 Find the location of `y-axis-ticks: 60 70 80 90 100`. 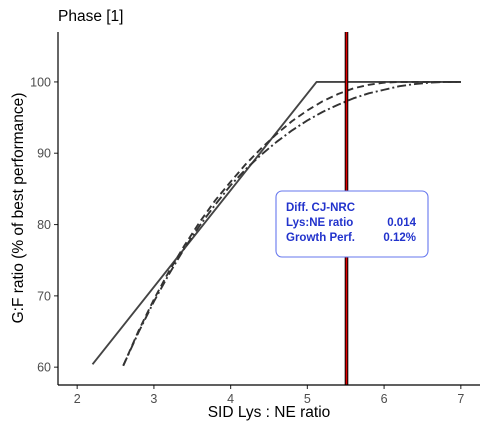

y-axis-ticks: 60 70 80 90 100 is located at coordinates (44, 225).